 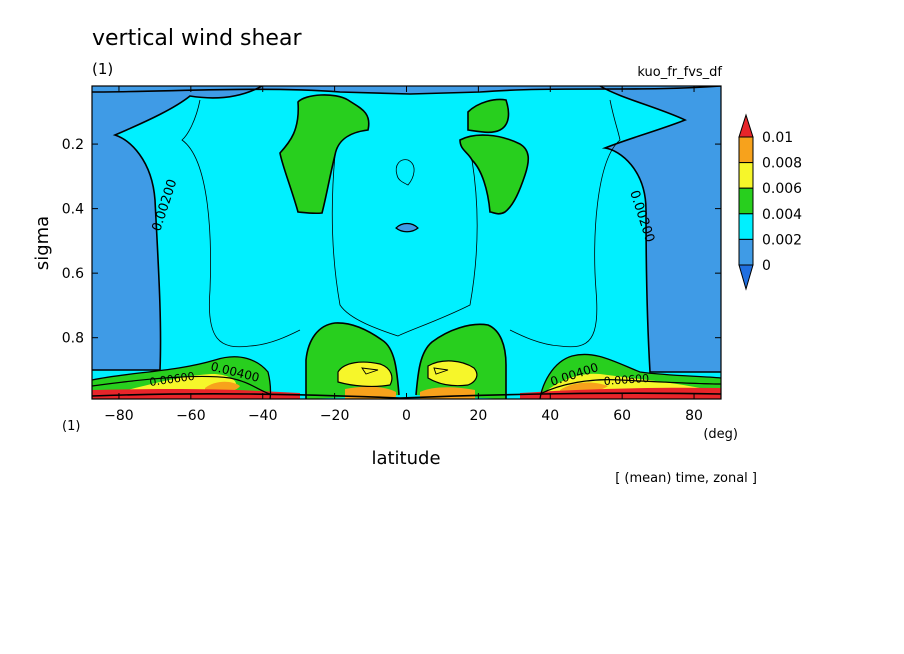 I want to click on contour-0.006-bottom-right, so click(x=630, y=387).